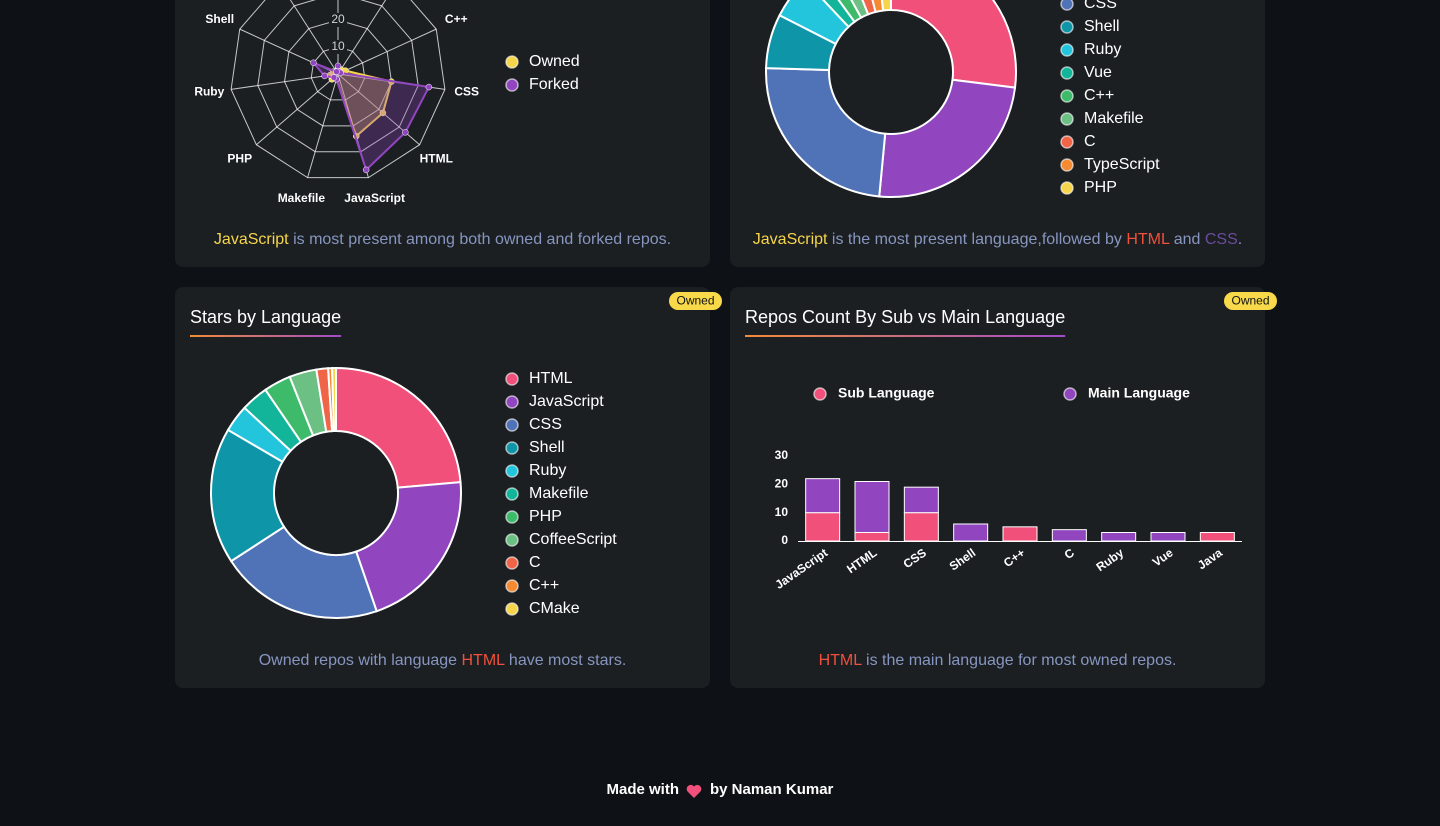 This screenshot has height=826, width=1440. I want to click on axis-label: PHP, so click(239, 158).